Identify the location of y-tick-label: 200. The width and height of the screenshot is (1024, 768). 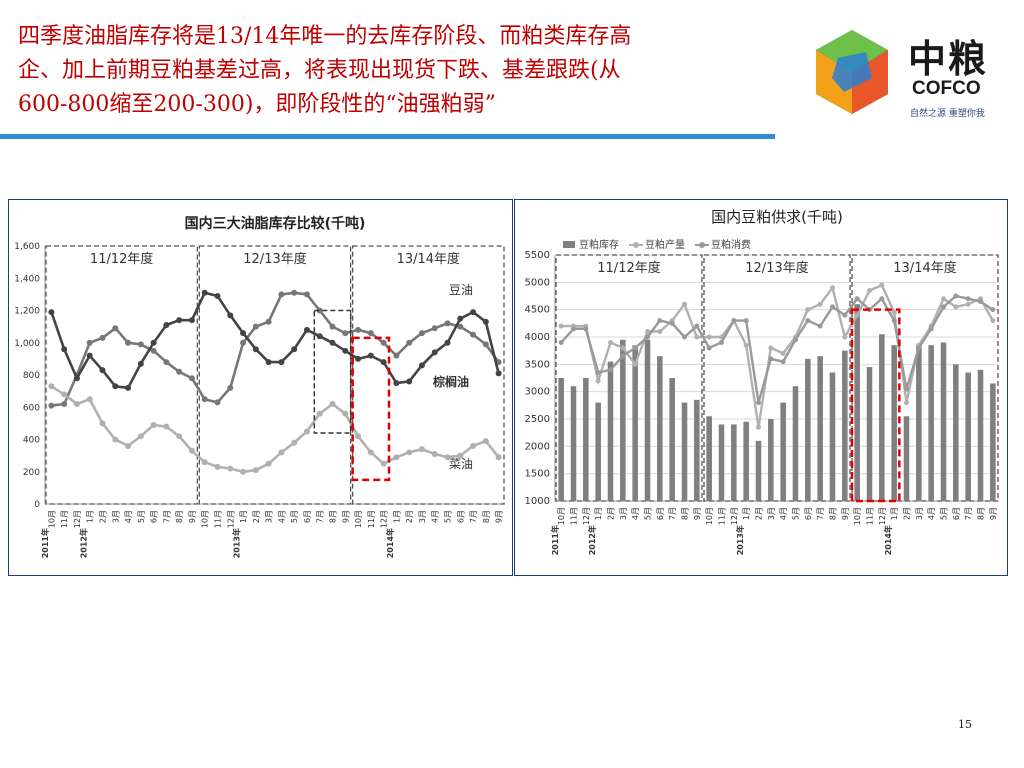
(31, 473).